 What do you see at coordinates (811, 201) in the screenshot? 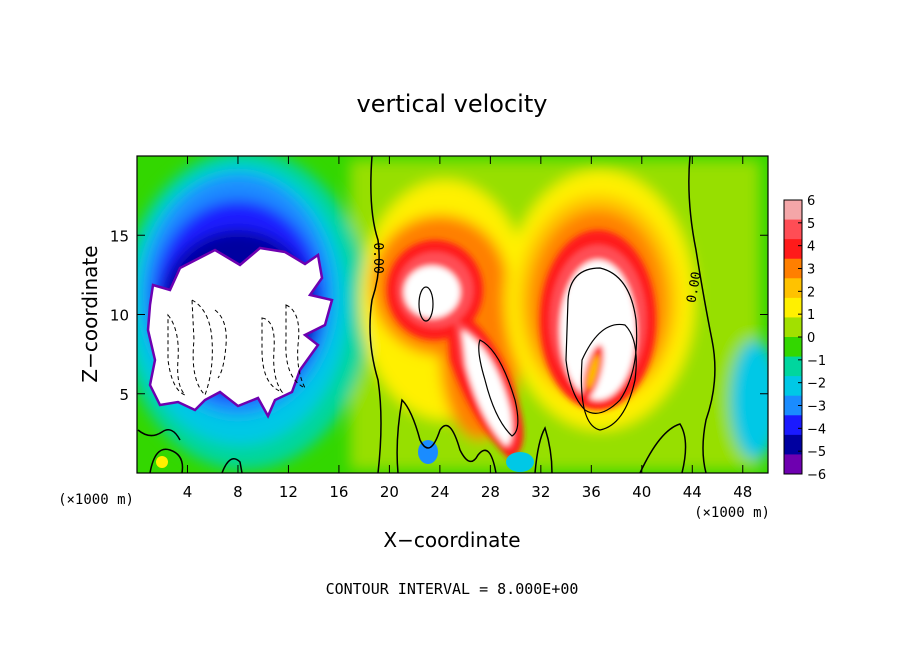
I see `colorbar-tick-label: 6` at bounding box center [811, 201].